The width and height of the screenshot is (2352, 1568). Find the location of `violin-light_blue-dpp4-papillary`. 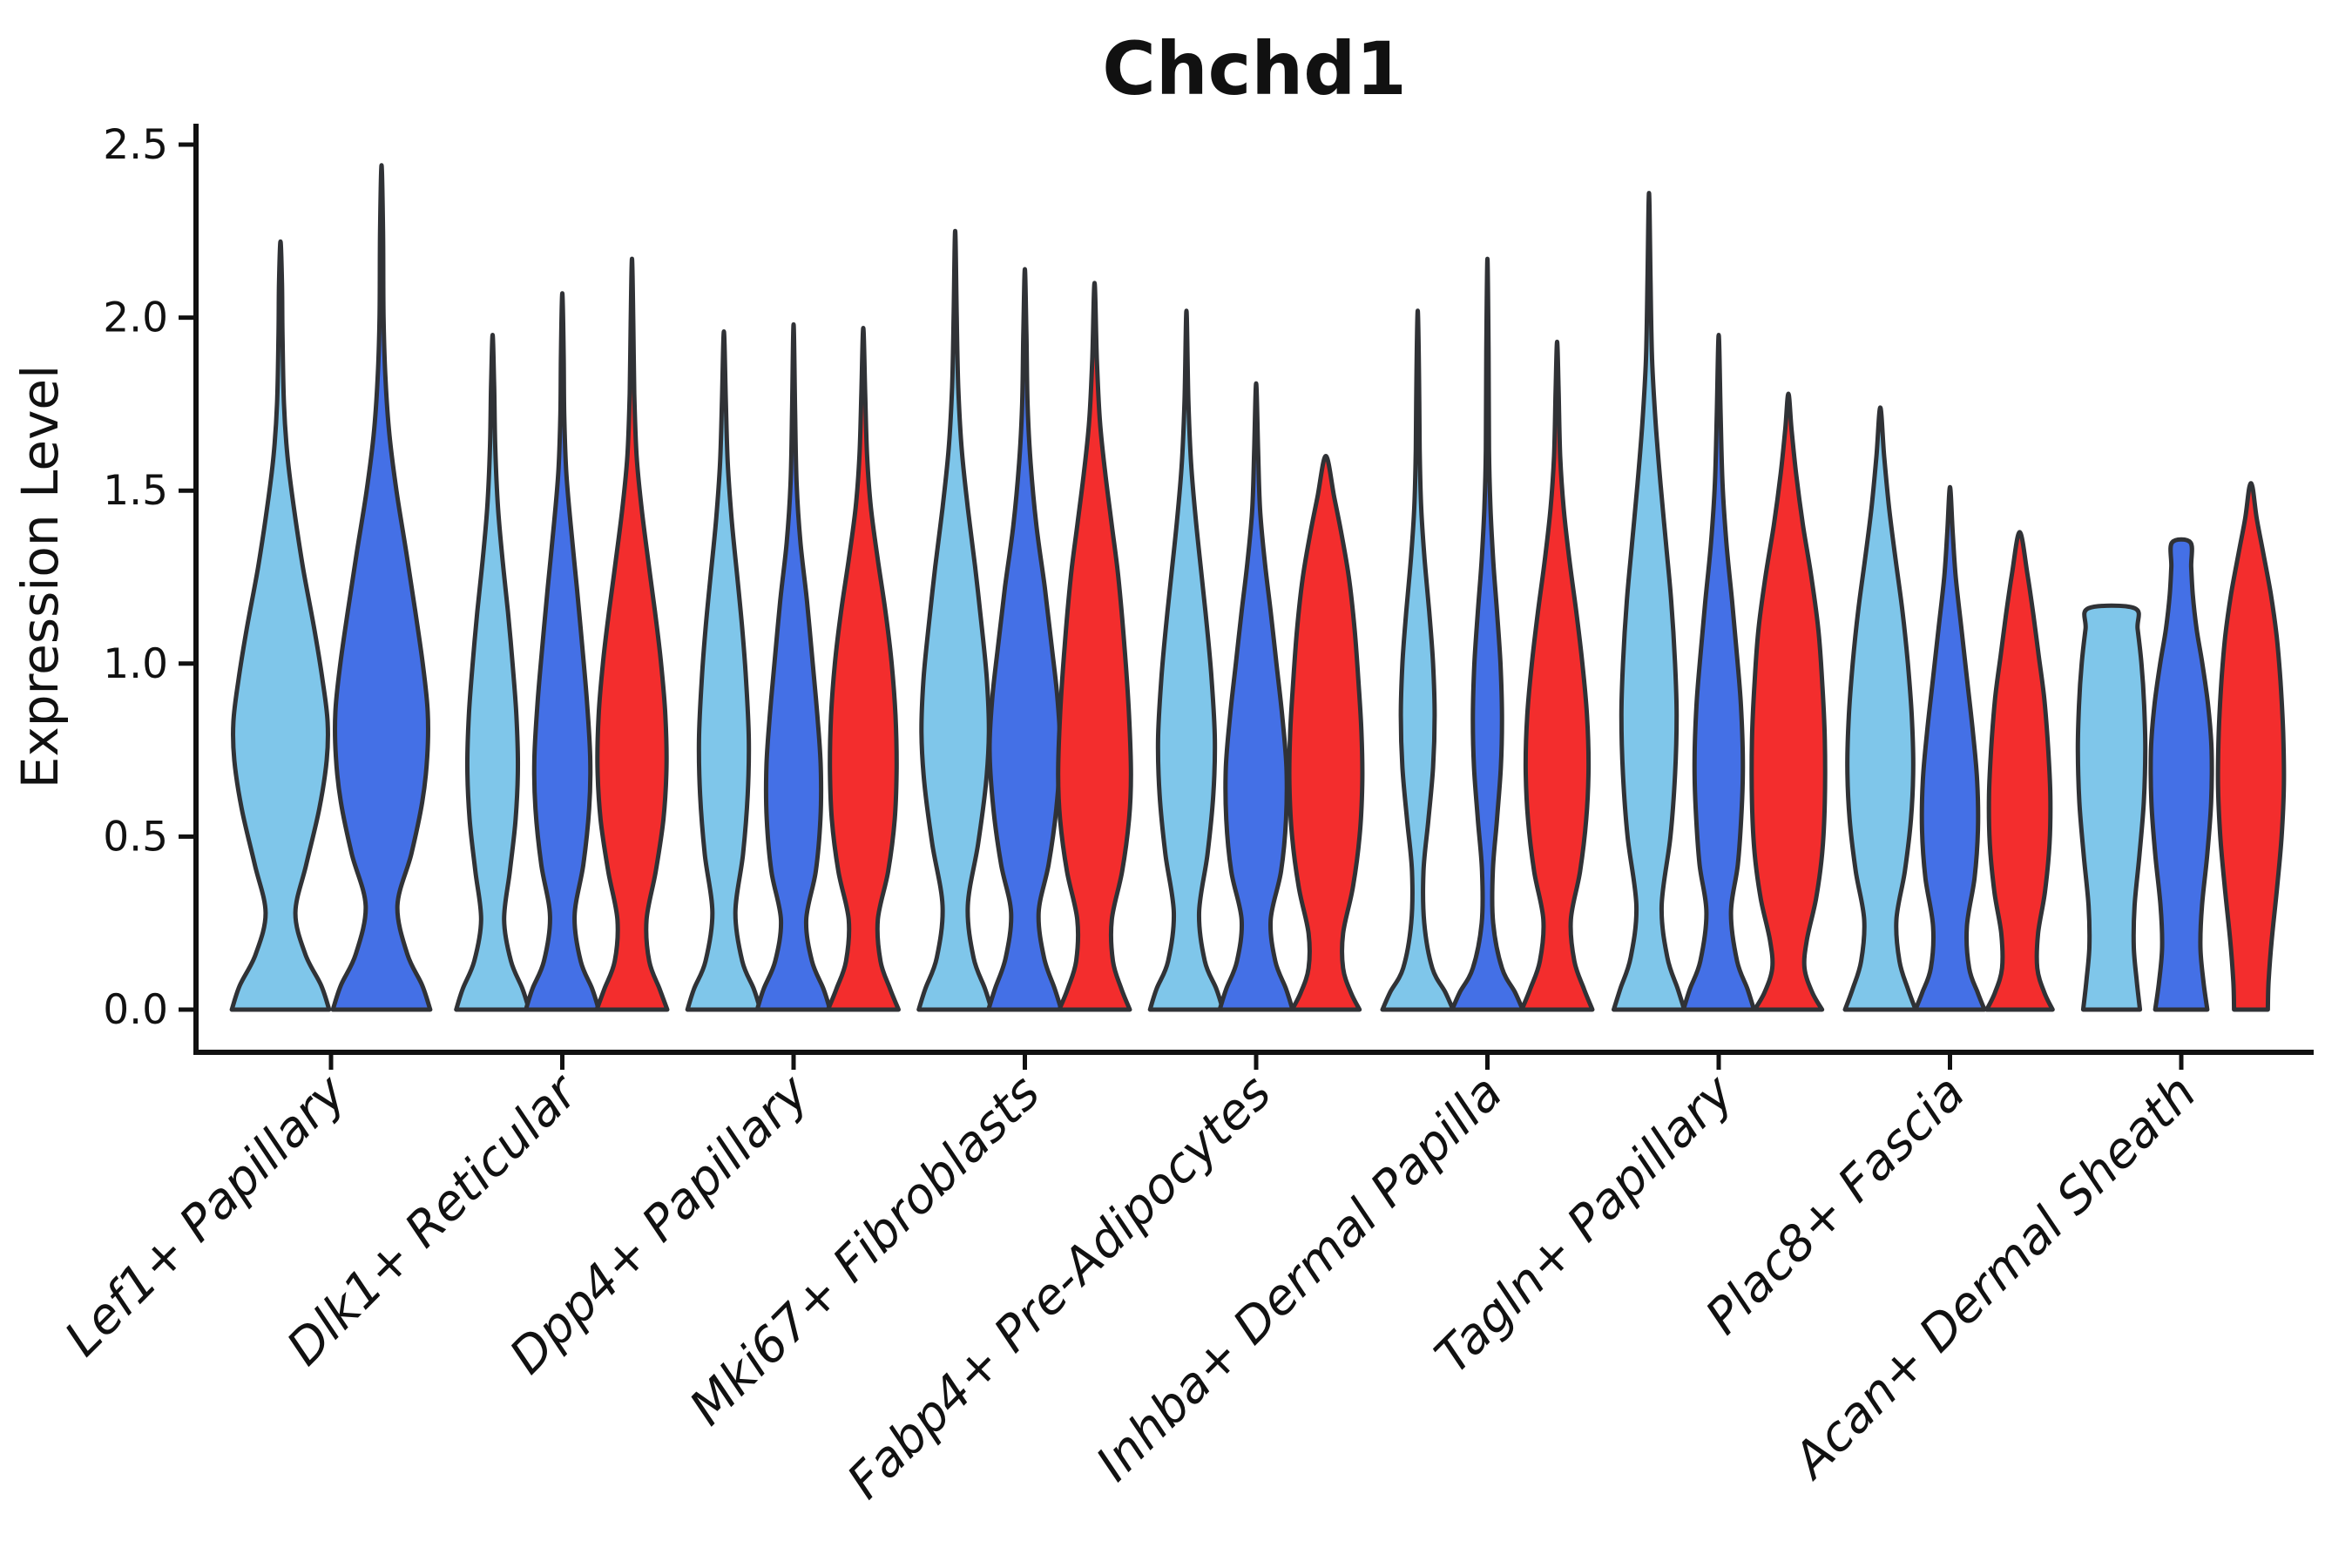

violin-light_blue-dpp4-papillary is located at coordinates (724, 670).